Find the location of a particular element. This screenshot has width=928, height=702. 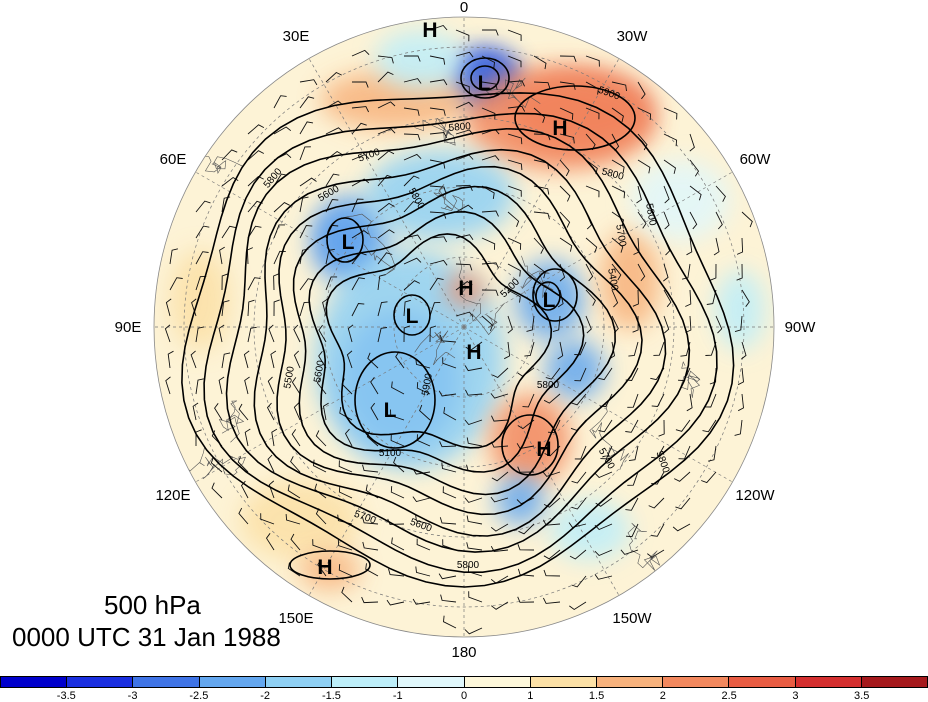

longitude-label: 30W is located at coordinates (633, 36).